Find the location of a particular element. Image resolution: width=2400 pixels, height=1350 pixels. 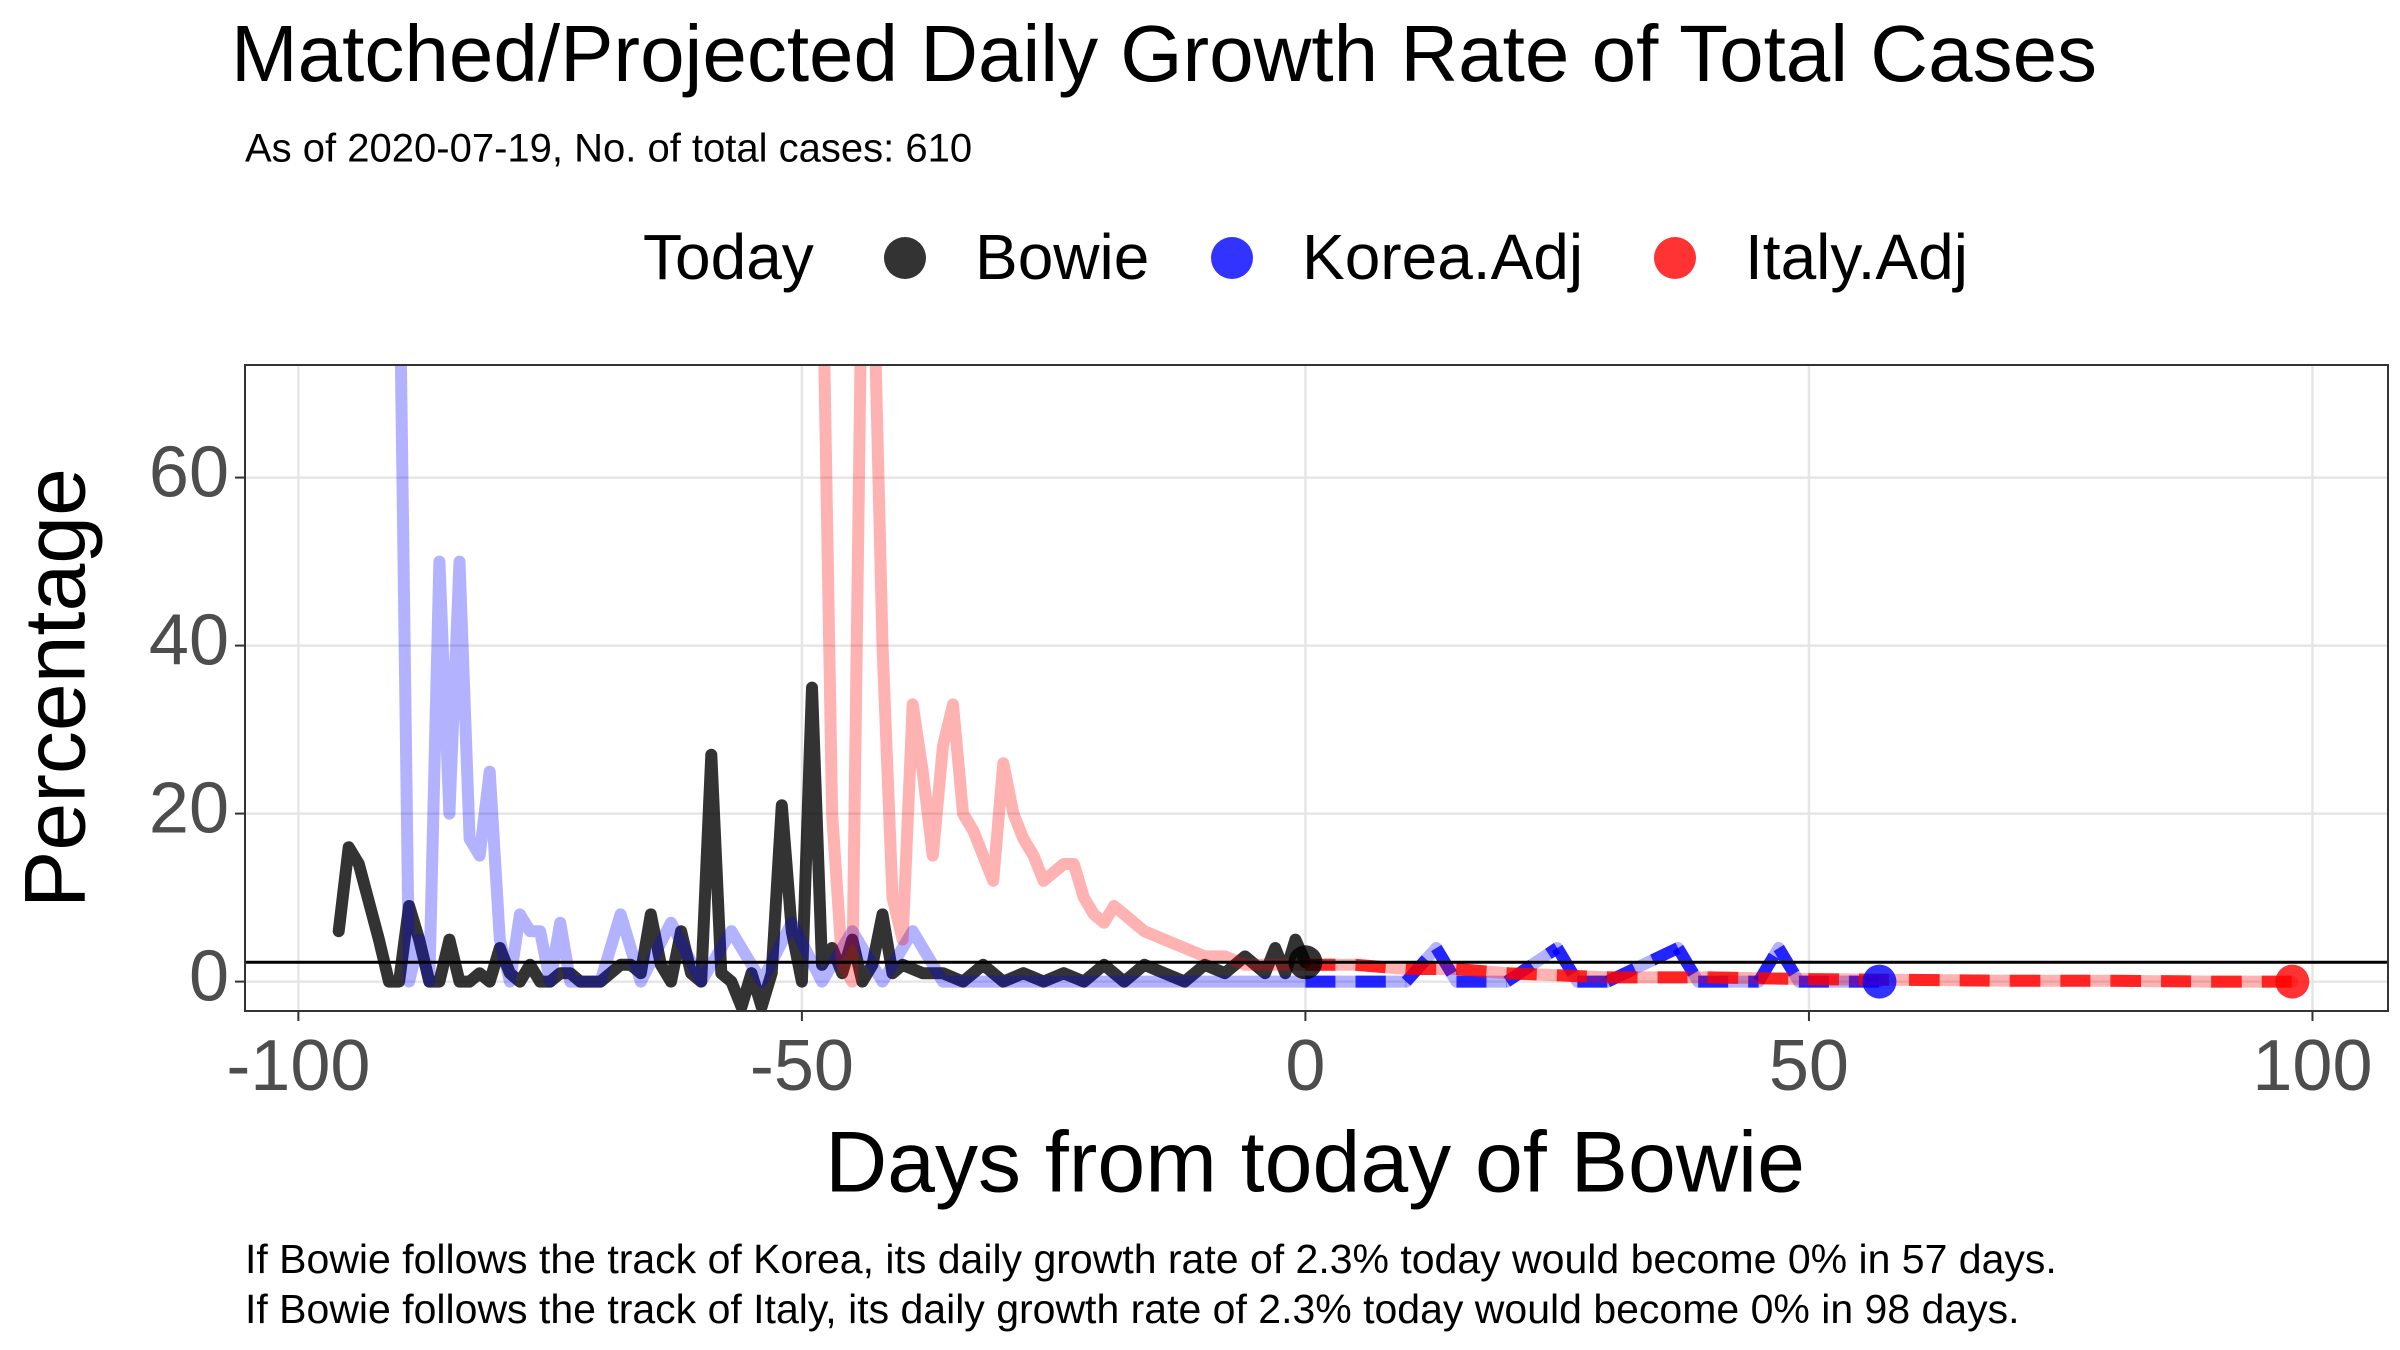

legend-title: Today is located at coordinates (728, 257).